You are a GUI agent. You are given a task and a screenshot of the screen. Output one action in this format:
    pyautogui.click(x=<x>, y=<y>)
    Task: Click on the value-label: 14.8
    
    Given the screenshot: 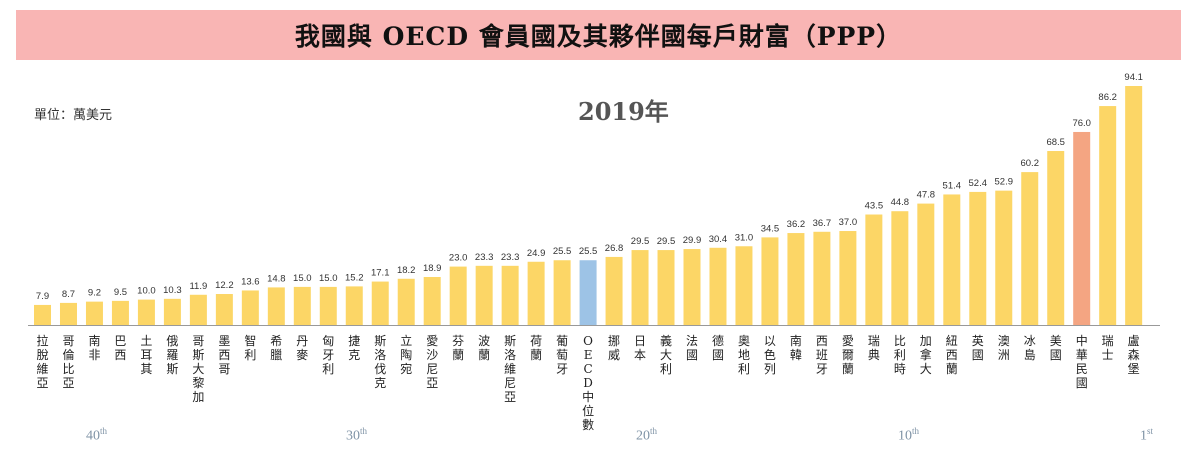 What is the action you would take?
    pyautogui.click(x=276, y=278)
    